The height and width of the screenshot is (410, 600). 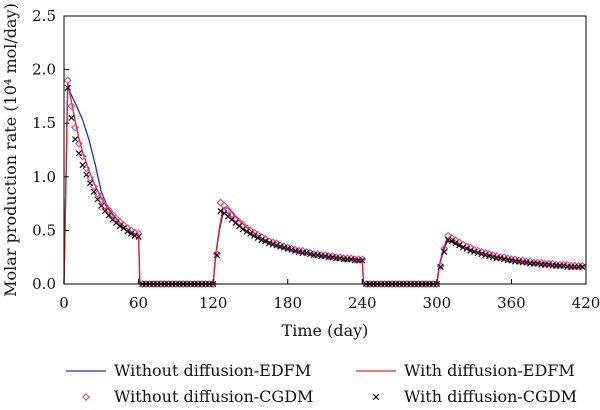 I want to click on legend-item-4: With diffusion-CGDM, so click(x=474, y=396).